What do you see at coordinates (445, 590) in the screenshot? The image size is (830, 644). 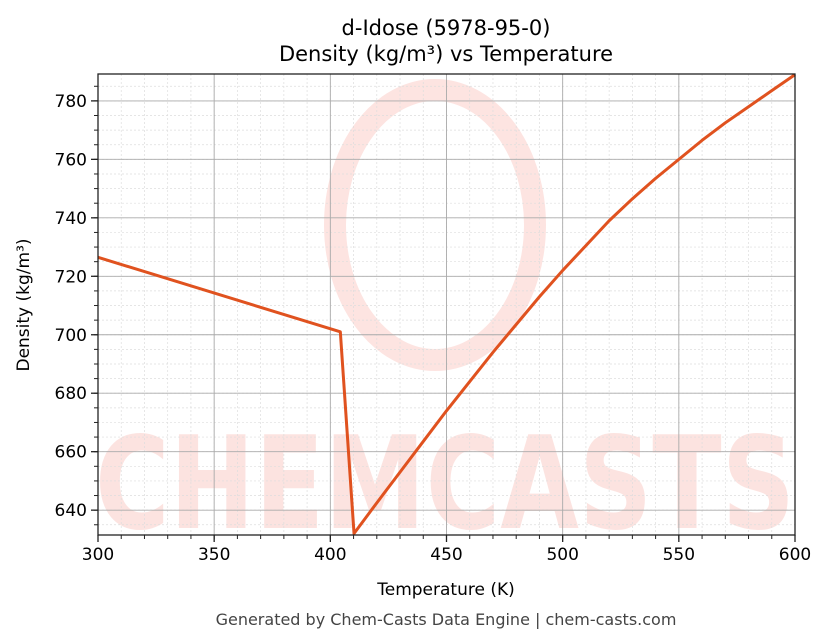 I see `x-axis-label: Temperature (K)` at bounding box center [445, 590].